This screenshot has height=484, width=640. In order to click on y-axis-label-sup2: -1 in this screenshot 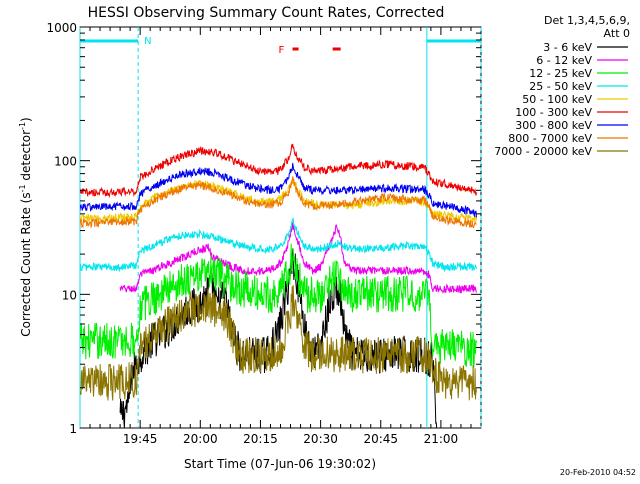, I will do `click(22, 126)`.